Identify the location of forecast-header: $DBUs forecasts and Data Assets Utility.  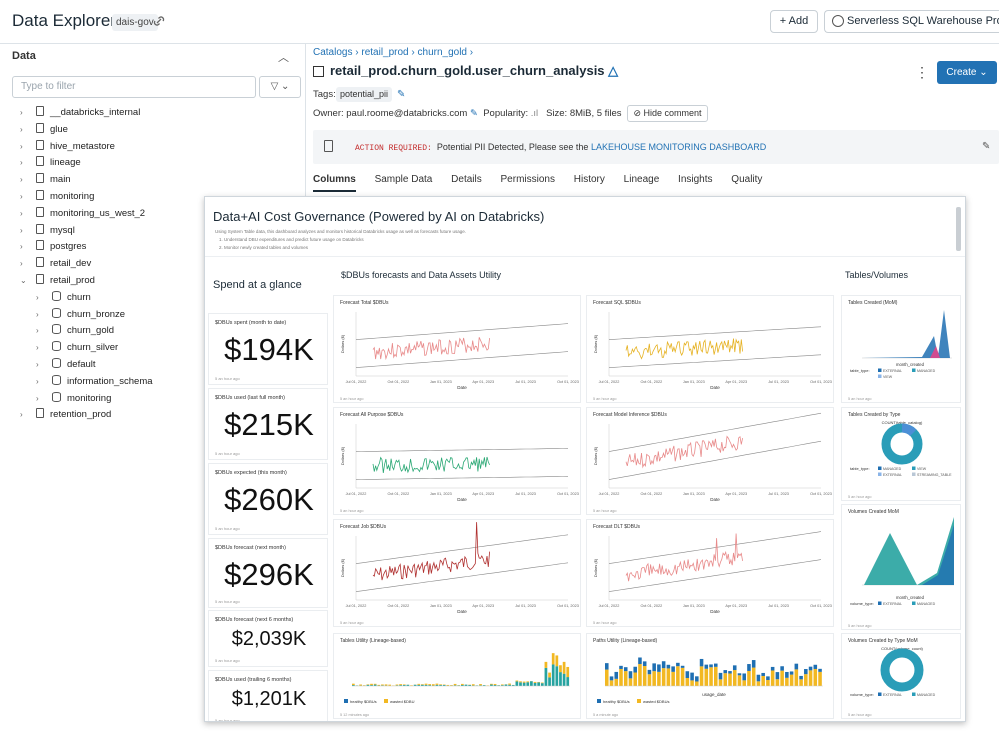
(421, 275).